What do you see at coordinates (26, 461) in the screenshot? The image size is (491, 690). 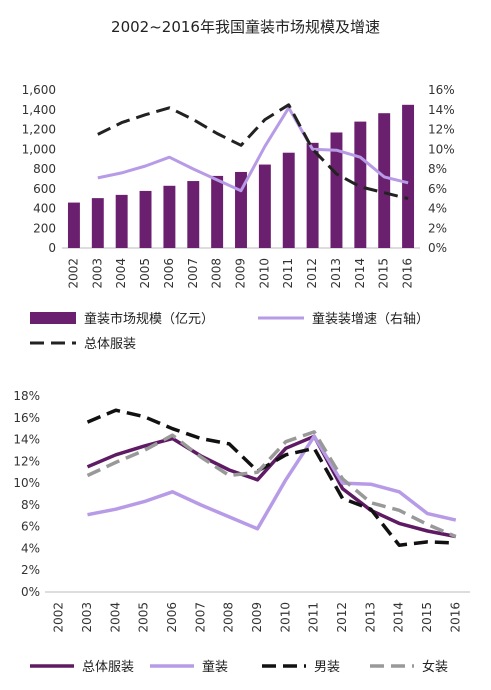 I see `y-axis-tick: 12%` at bounding box center [26, 461].